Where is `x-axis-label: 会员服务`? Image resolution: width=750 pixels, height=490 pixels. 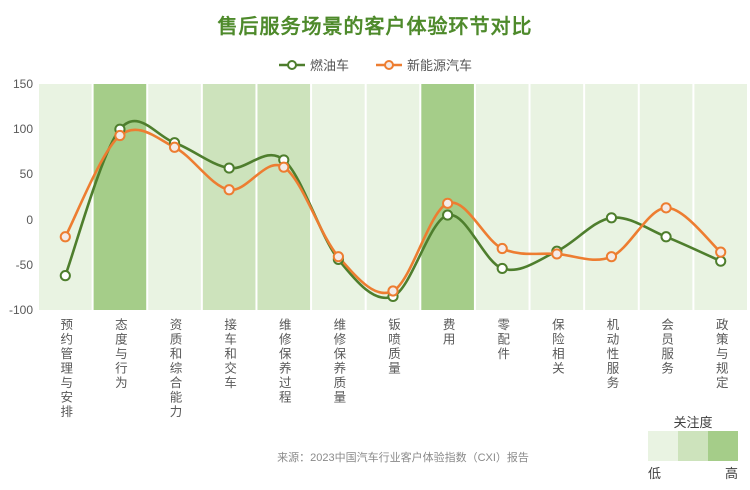 x-axis-label: 会员服务 is located at coordinates (666, 347).